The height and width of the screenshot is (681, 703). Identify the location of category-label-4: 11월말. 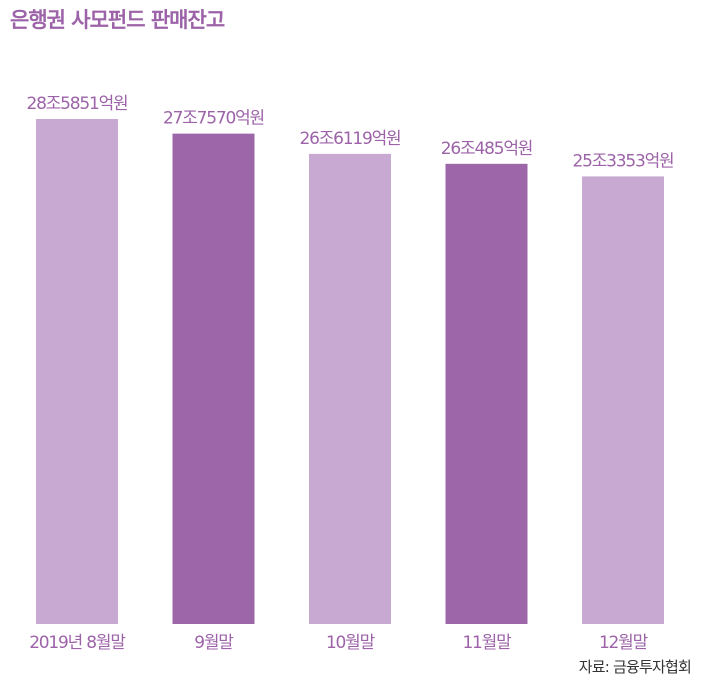
(487, 643).